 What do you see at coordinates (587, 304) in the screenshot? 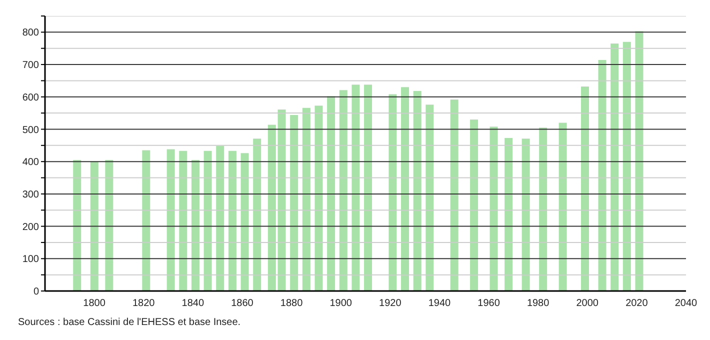
I see `x-tick-label: 2000` at bounding box center [587, 304].